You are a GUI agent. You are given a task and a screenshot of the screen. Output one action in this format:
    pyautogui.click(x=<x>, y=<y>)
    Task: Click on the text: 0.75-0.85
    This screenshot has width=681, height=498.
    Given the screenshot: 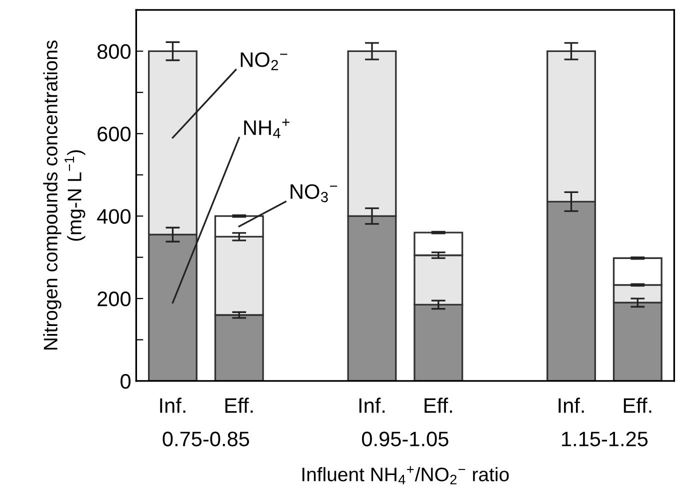 What is the action you would take?
    pyautogui.click(x=206, y=439)
    